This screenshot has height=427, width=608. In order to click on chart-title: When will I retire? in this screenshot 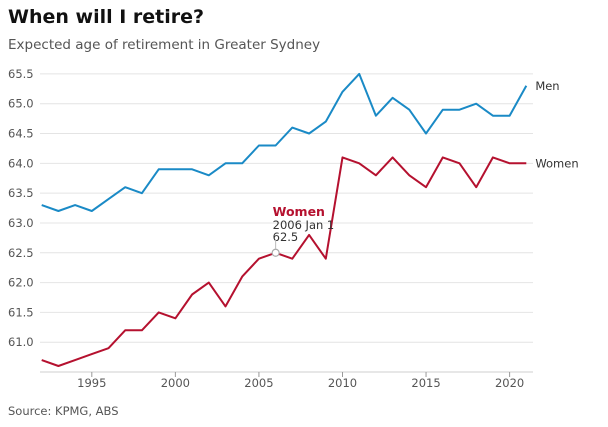, I will do `click(106, 17)`.